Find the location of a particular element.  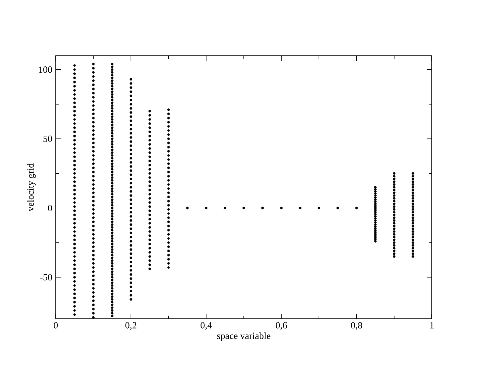

x-tick-label: 1 is located at coordinates (432, 325).